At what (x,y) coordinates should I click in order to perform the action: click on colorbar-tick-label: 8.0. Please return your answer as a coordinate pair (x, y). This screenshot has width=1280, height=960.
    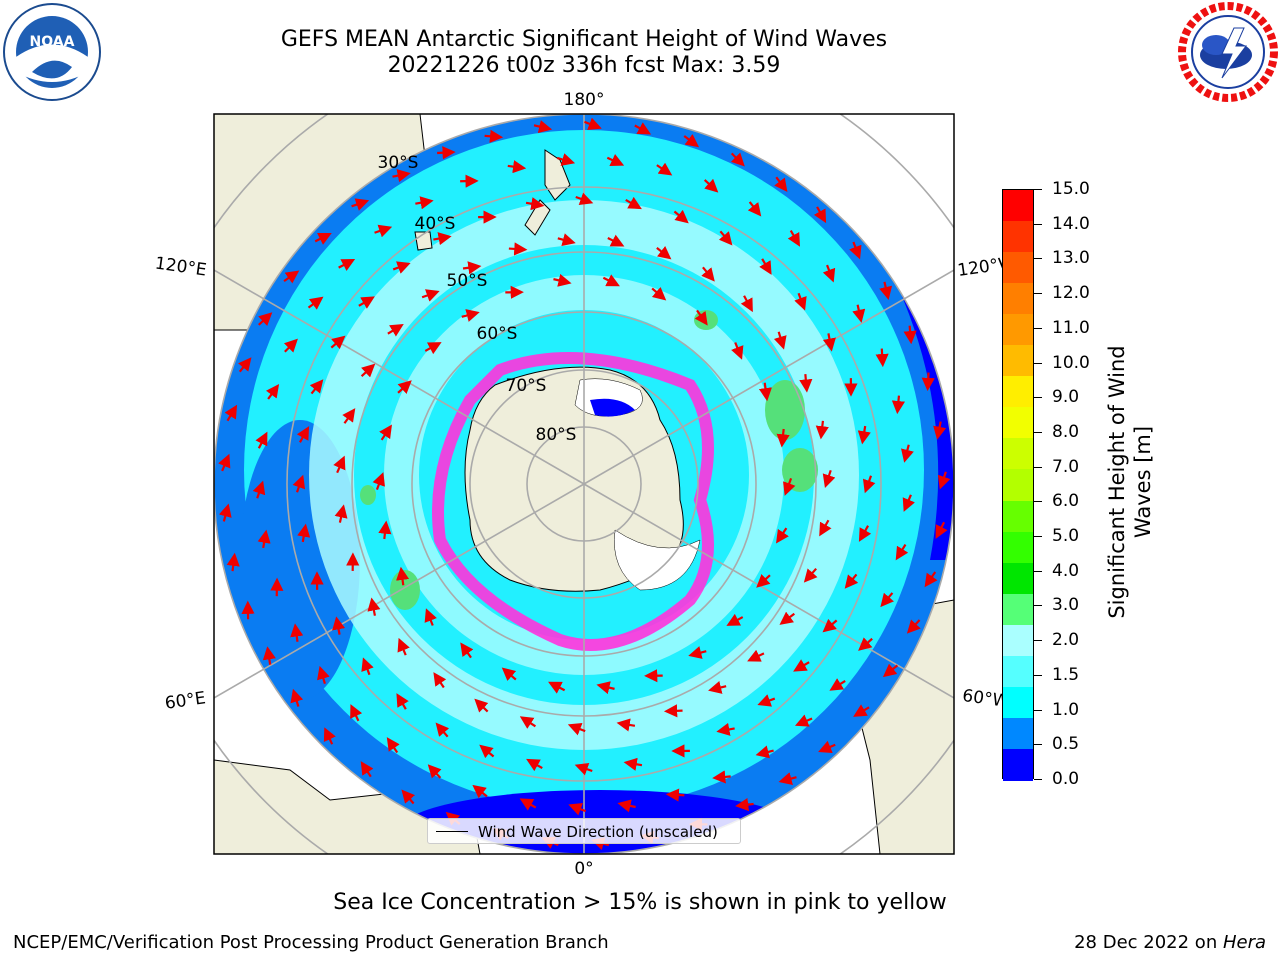
    Looking at the image, I should click on (1066, 431).